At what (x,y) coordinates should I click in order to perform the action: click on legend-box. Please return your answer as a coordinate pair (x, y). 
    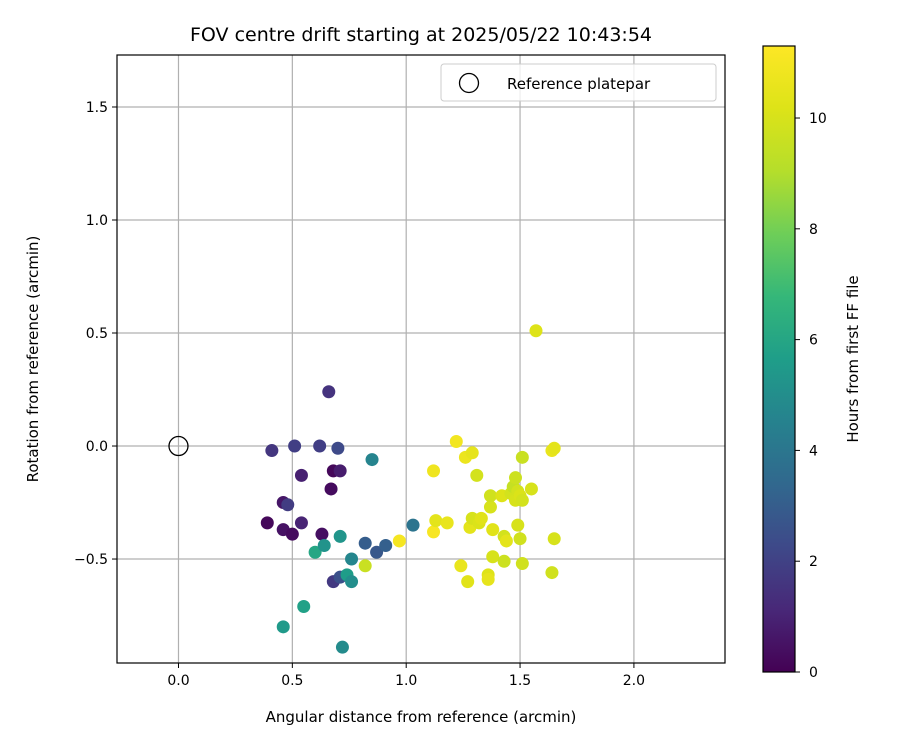
    Looking at the image, I should click on (578, 82).